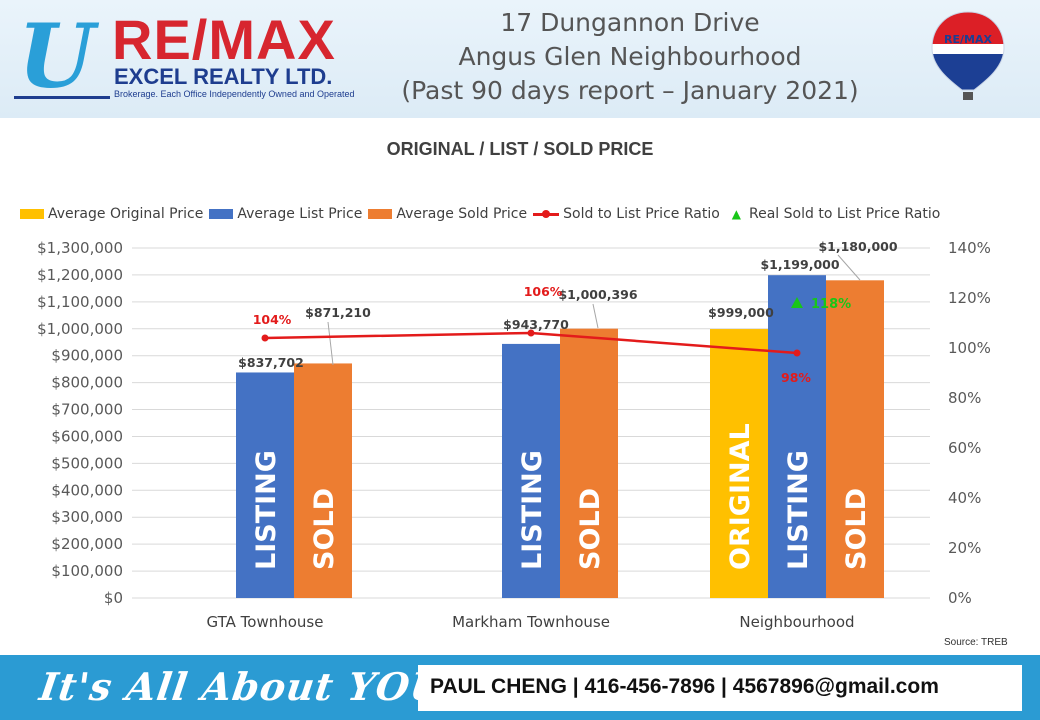  I want to click on y-tick-label: $1,000,000, so click(80, 329).